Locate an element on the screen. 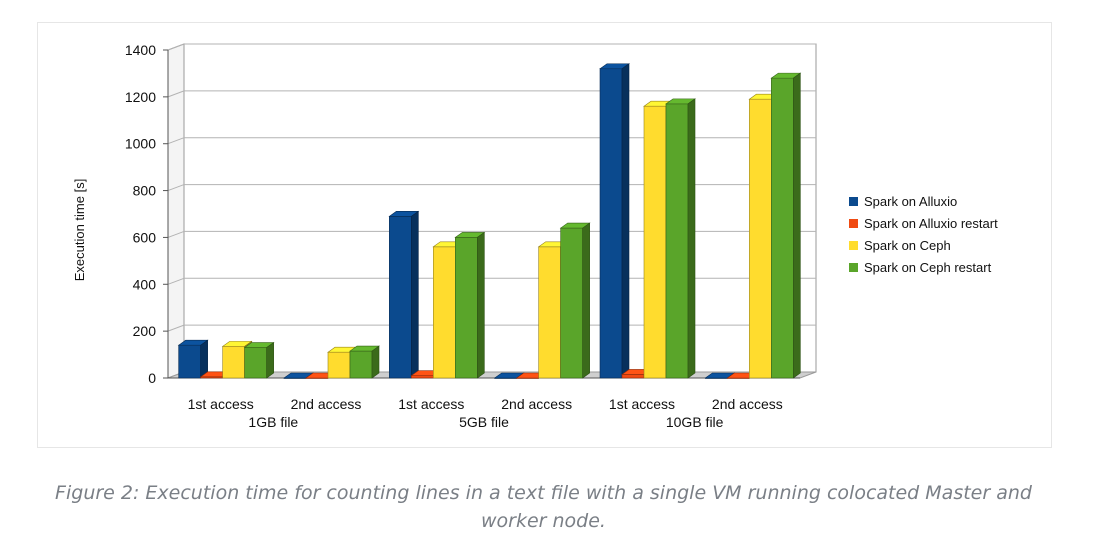 This screenshot has height=546, width=1094. y-tick-label: 800 is located at coordinates (145, 191).